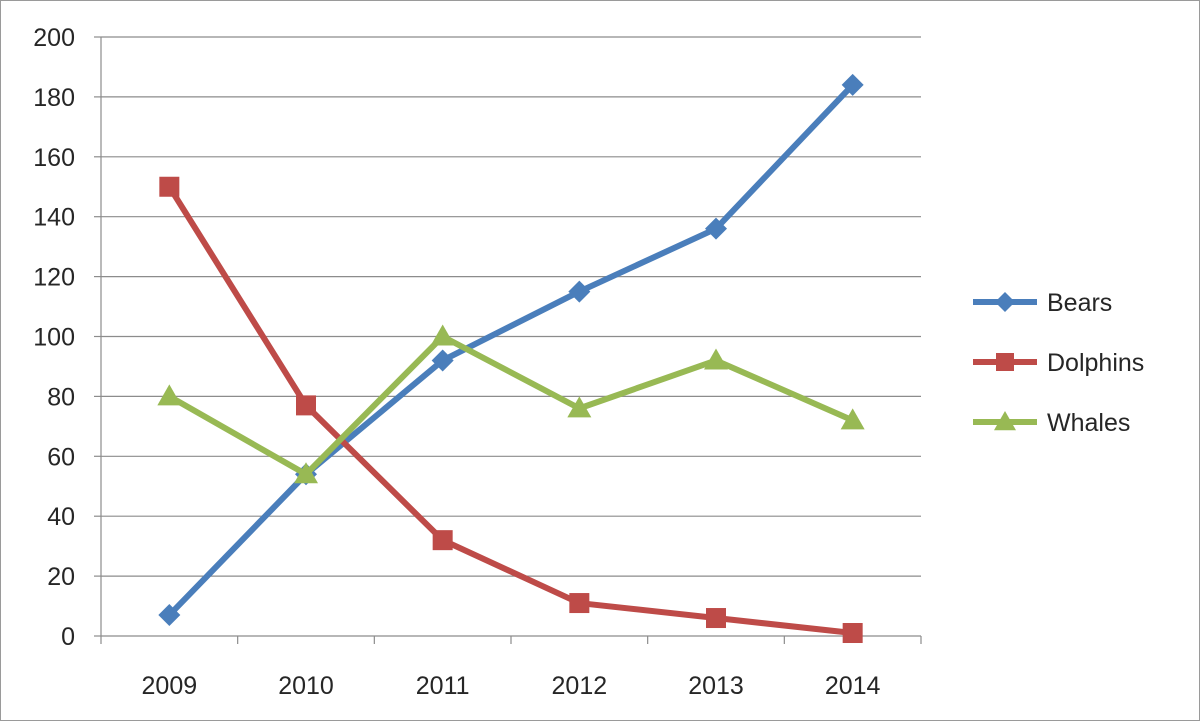 This screenshot has height=721, width=1200. Describe the element at coordinates (1005, 421) in the screenshot. I see `triangle-marker` at that location.